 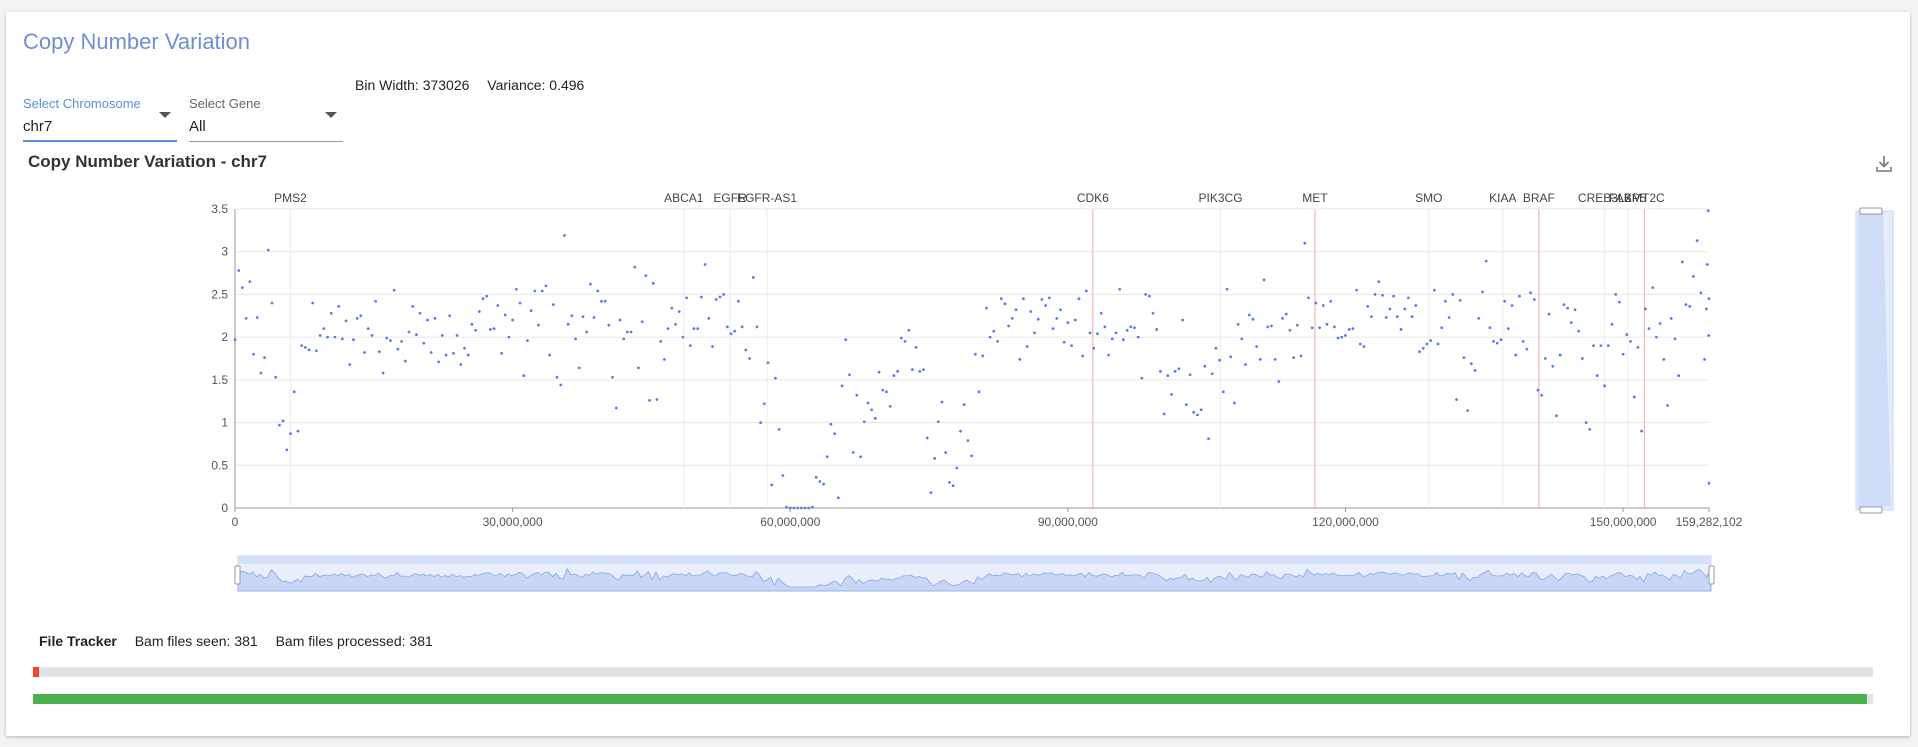 What do you see at coordinates (38, 126) in the screenshot?
I see `chromosome-select-value: chr7` at bounding box center [38, 126].